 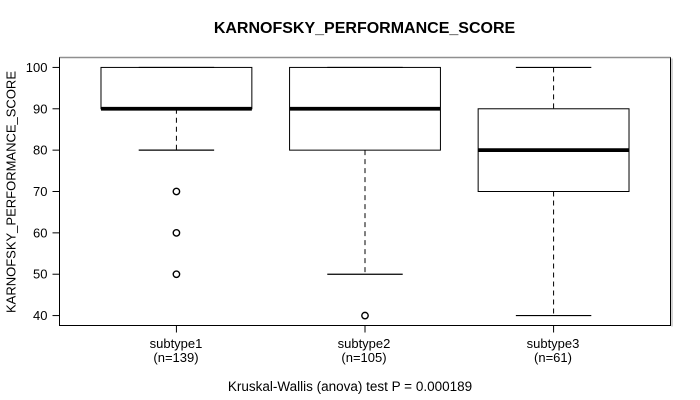 What do you see at coordinates (350, 386) in the screenshot?
I see `stats-caption: Kruskal-Wallis (anova) test P = 0.000189` at bounding box center [350, 386].